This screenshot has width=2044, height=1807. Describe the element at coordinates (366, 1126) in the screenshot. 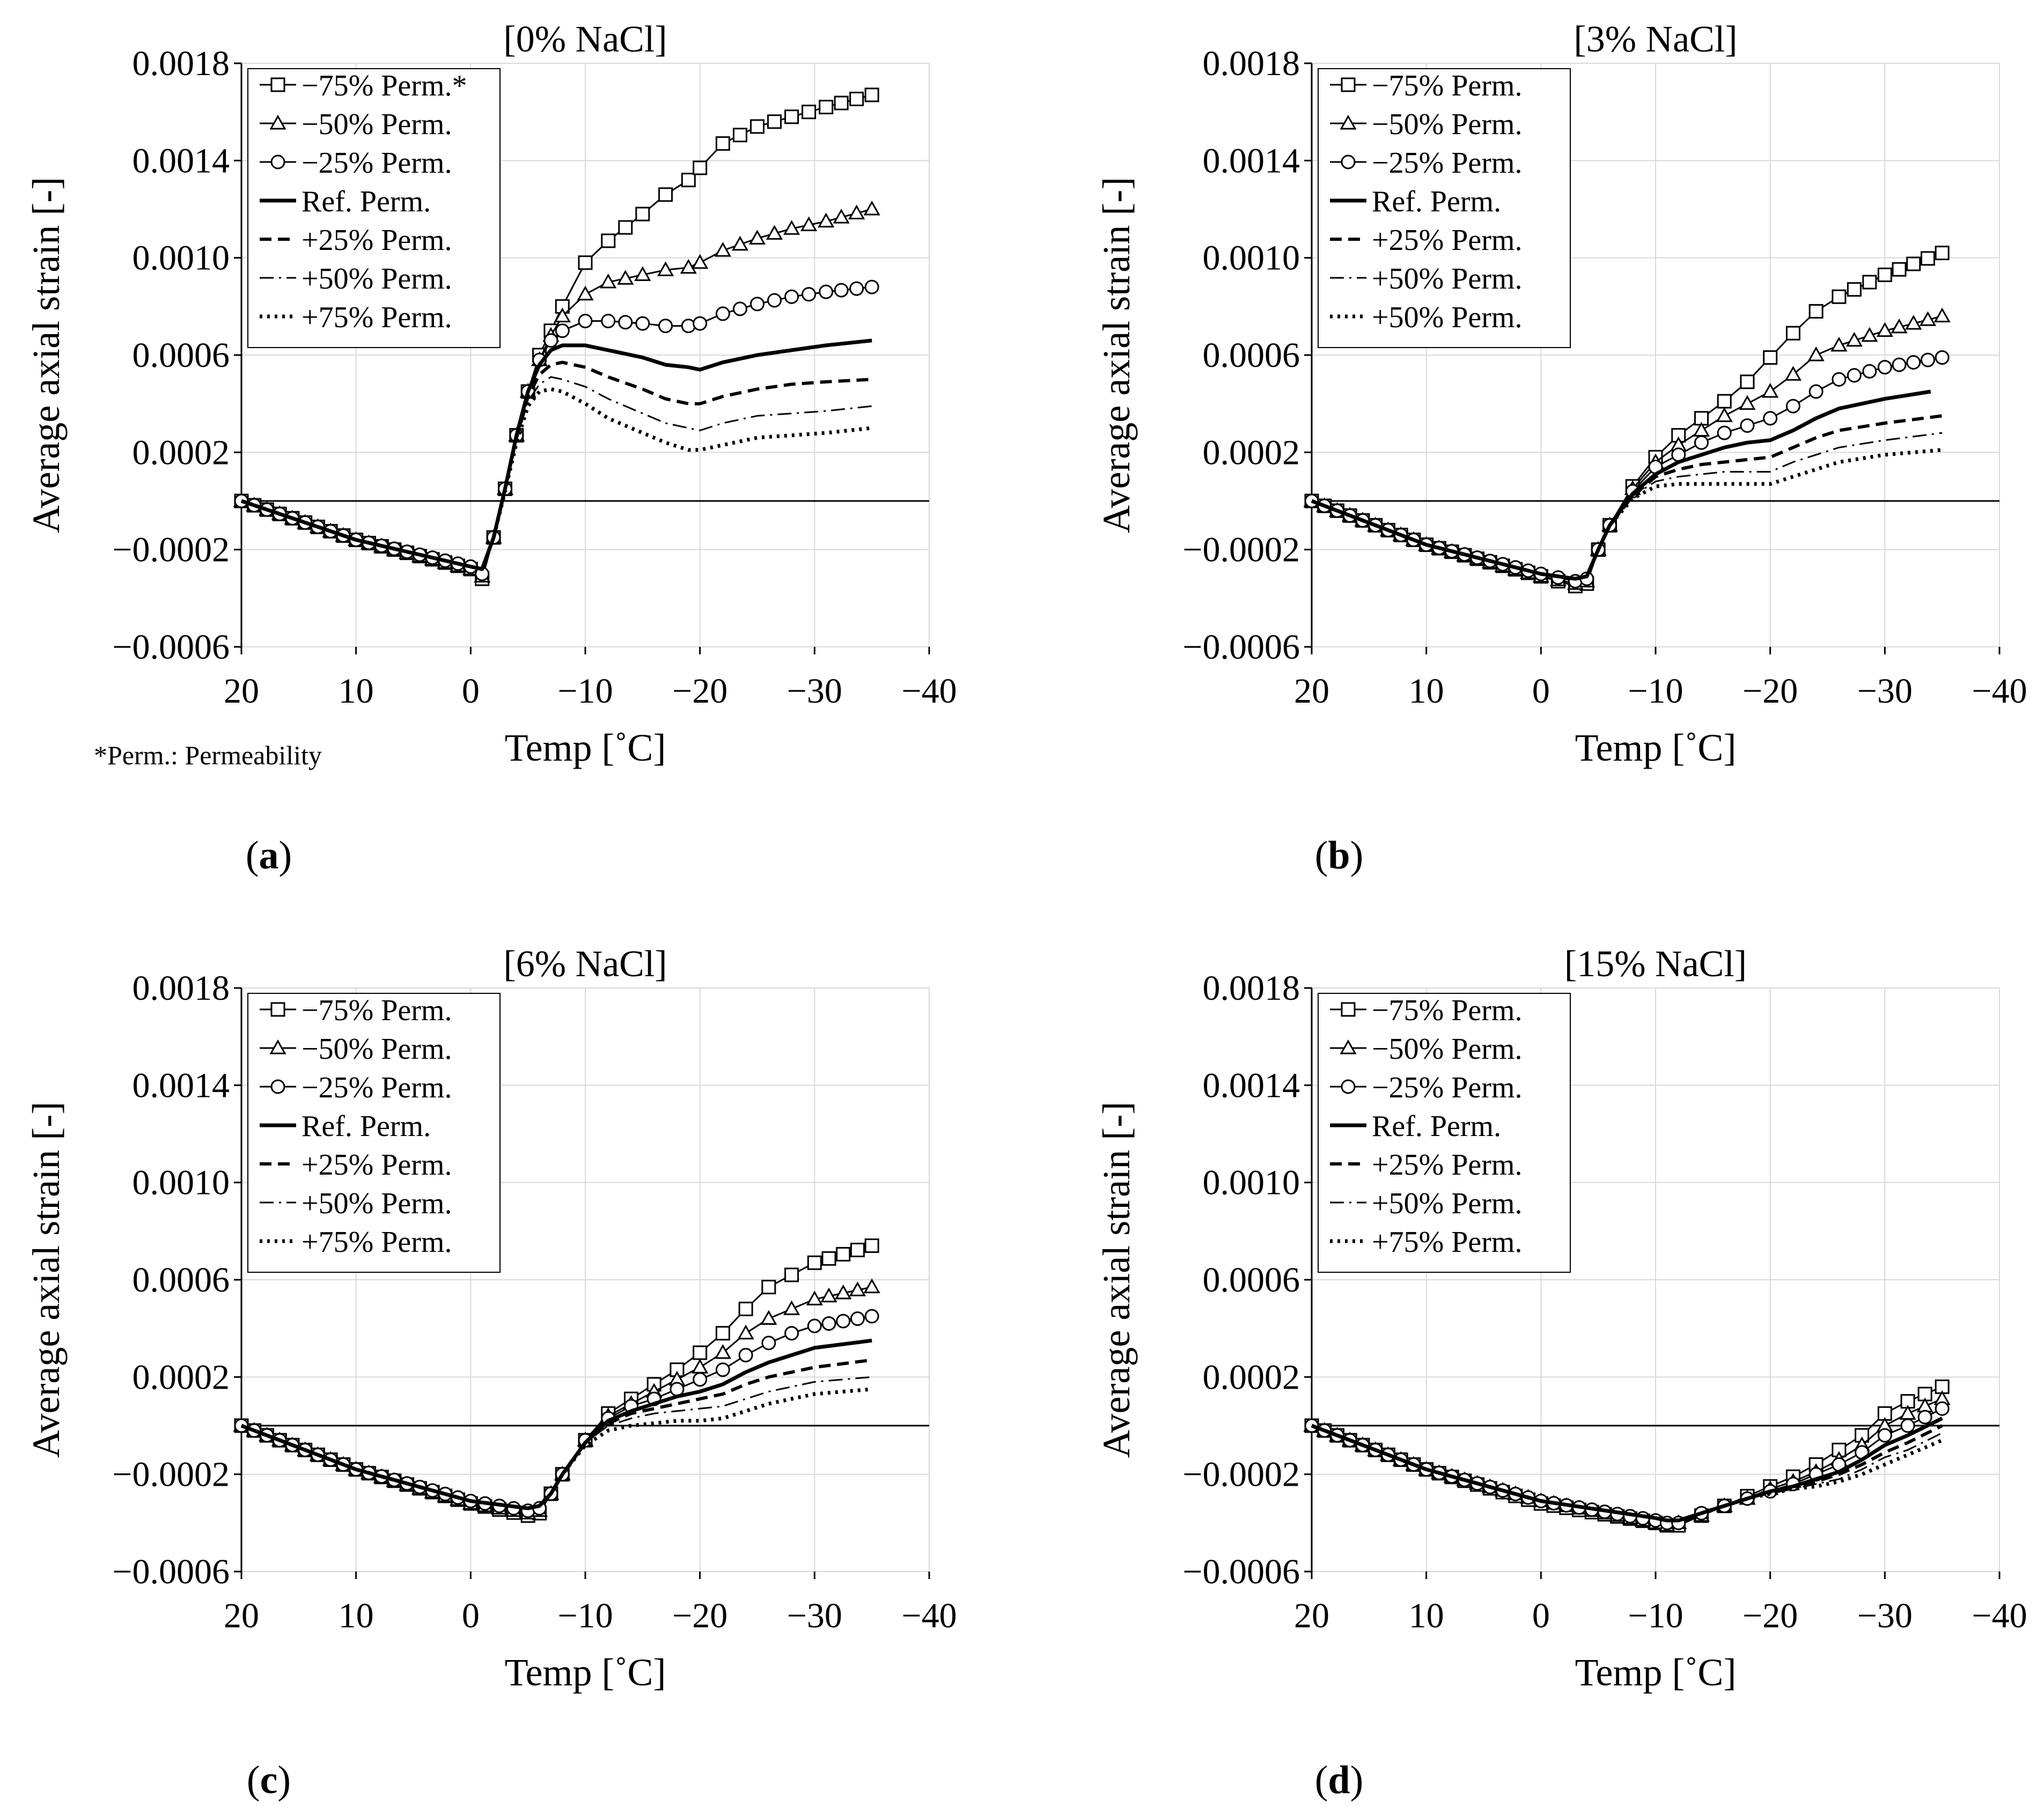

I see `legend-entry-label: Ref. Perm.` at that location.